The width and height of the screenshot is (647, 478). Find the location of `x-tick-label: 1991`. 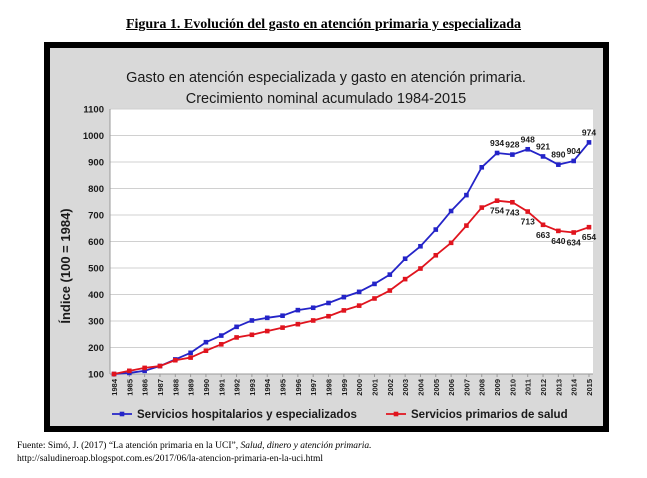

x-tick-label: 1991 is located at coordinates (221, 387).